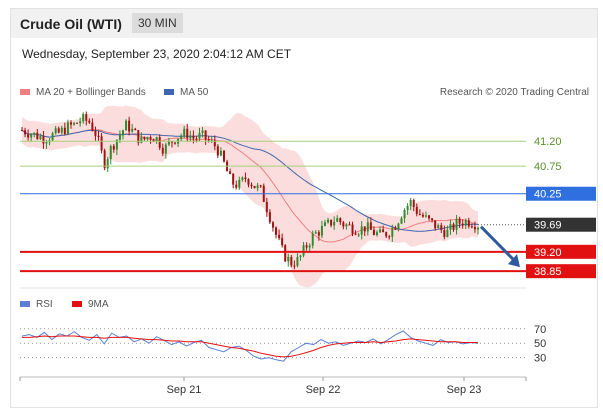 Image resolution: width=603 pixels, height=415 pixels. What do you see at coordinates (194, 92) in the screenshot?
I see `legend-ma50: MA 50` at bounding box center [194, 92].